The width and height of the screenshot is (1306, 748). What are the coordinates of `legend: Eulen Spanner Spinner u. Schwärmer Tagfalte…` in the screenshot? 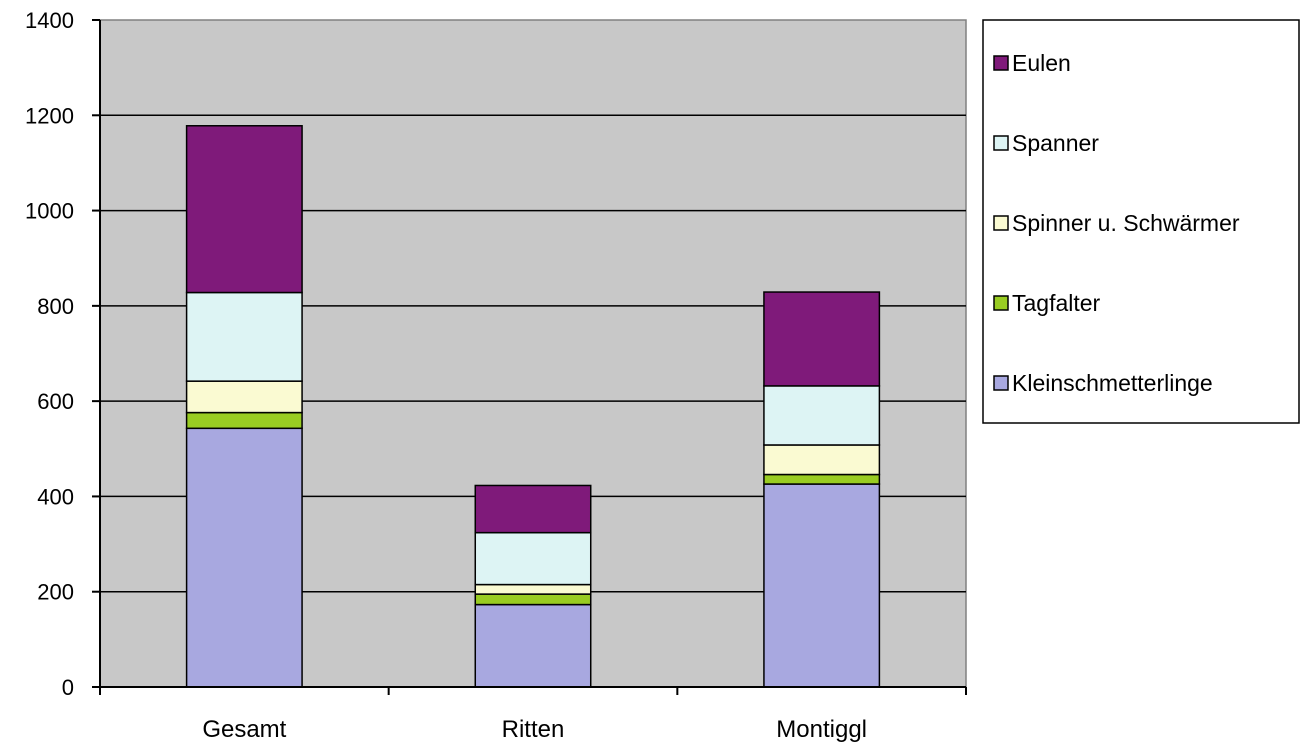 It's located at (1141, 221).